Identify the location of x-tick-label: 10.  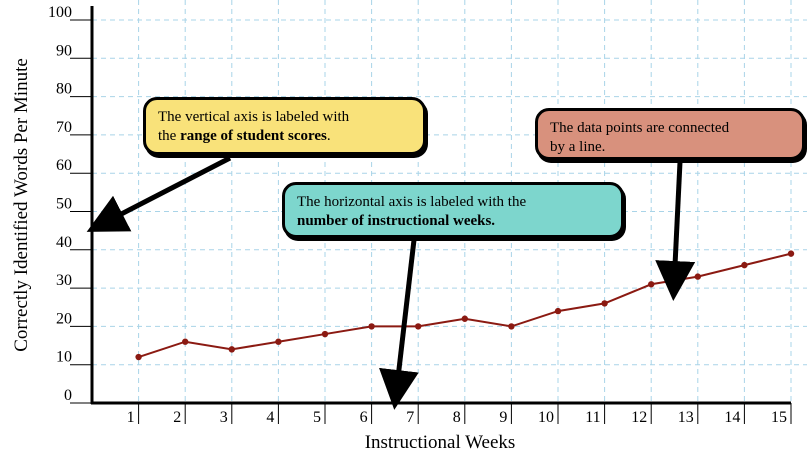
(546, 417).